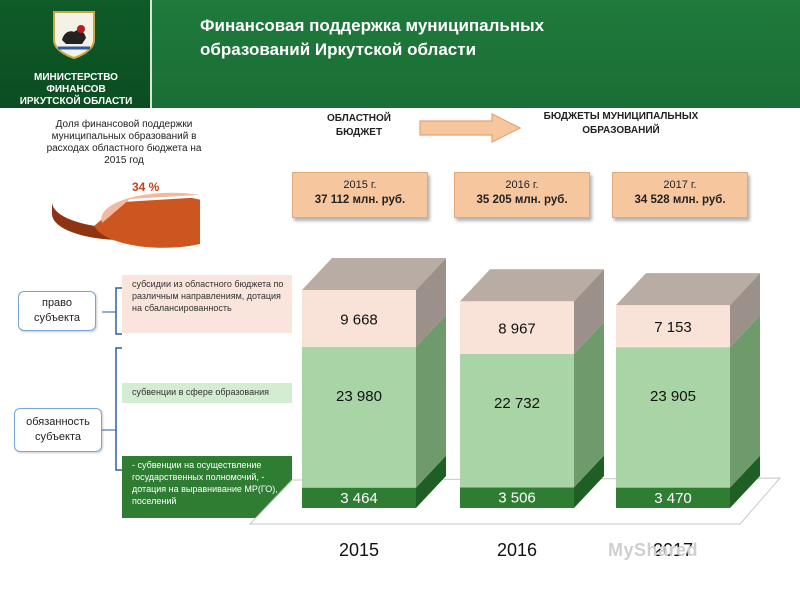  Describe the element at coordinates (359, 125) in the screenshot. I see `flow-source-label: ОБЛАСТНОЙ БЮДЖЕТ` at that location.